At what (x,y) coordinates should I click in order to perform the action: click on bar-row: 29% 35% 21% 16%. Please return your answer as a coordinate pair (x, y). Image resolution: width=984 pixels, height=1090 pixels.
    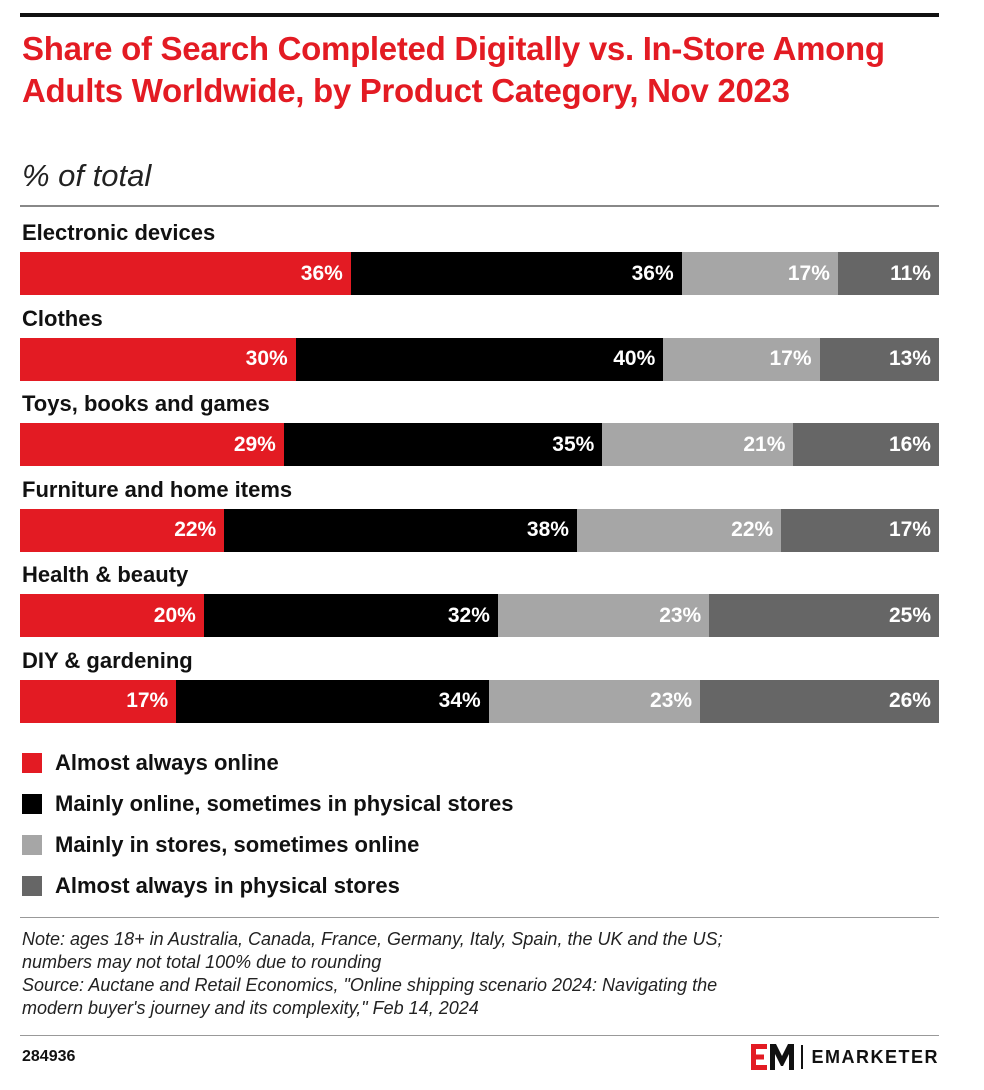
    Looking at the image, I should click on (479, 444).